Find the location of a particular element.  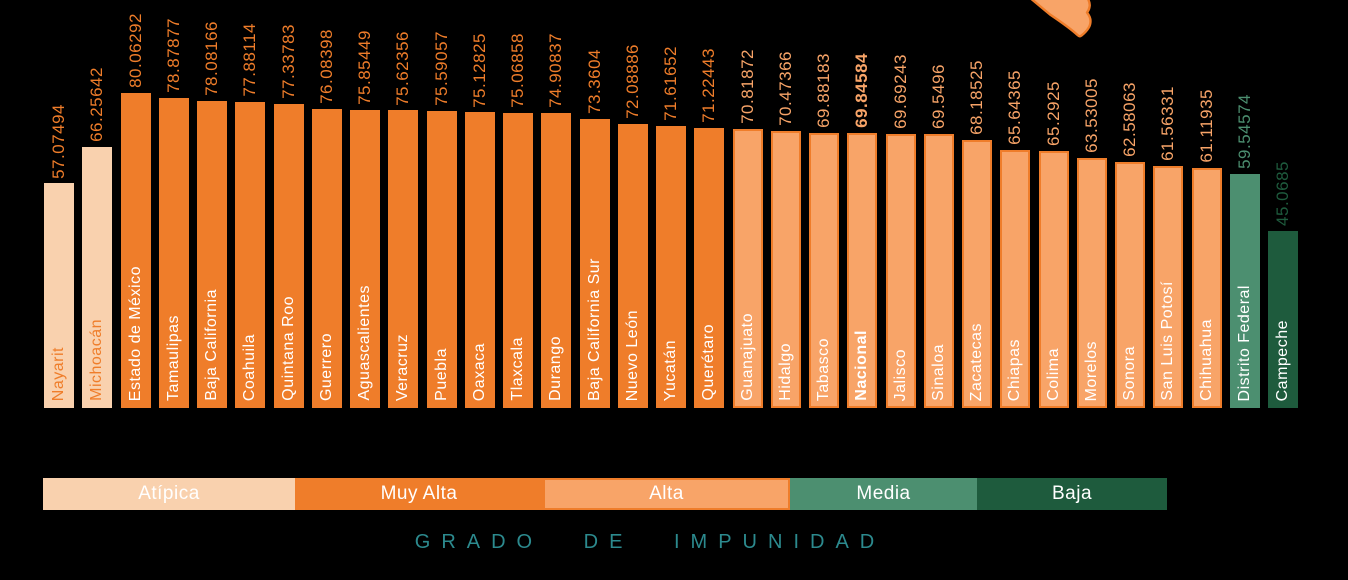

legend-segment-baja: Baja is located at coordinates (1072, 494).